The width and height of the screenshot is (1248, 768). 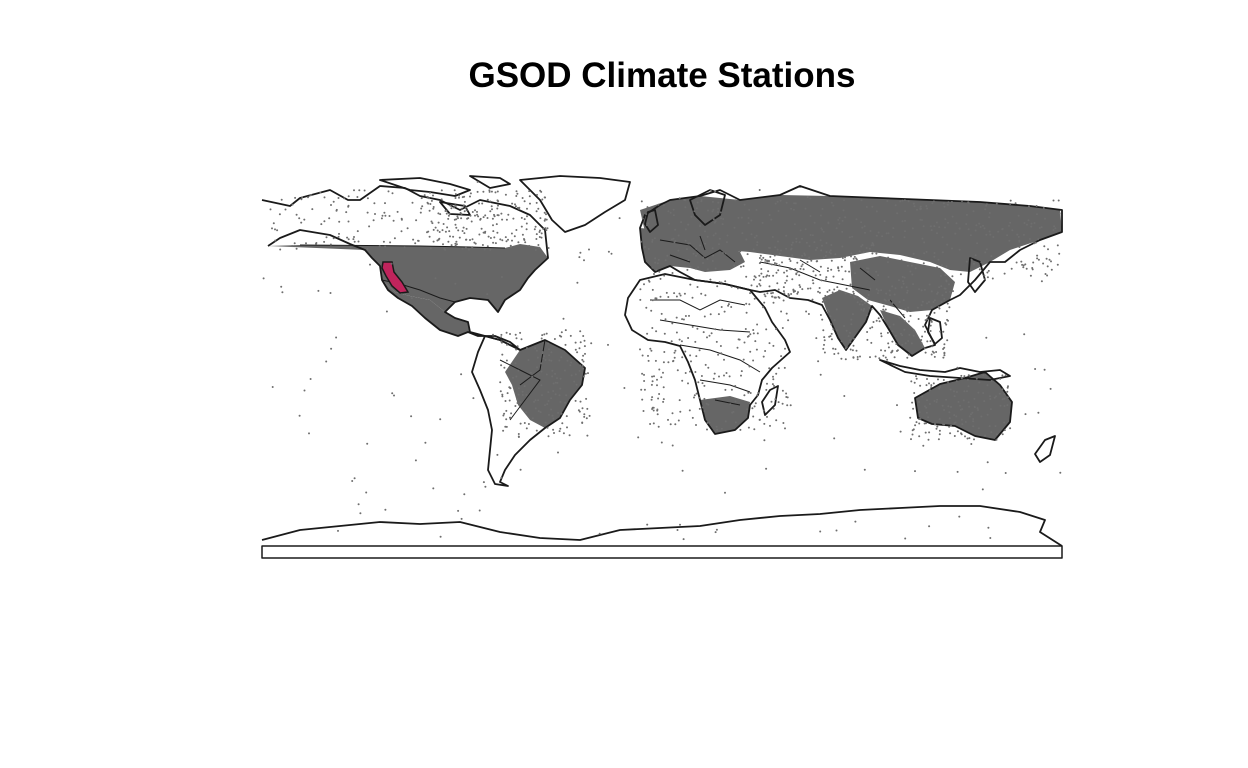 What do you see at coordinates (426, 308) in the screenshot?
I see `country-mexico` at bounding box center [426, 308].